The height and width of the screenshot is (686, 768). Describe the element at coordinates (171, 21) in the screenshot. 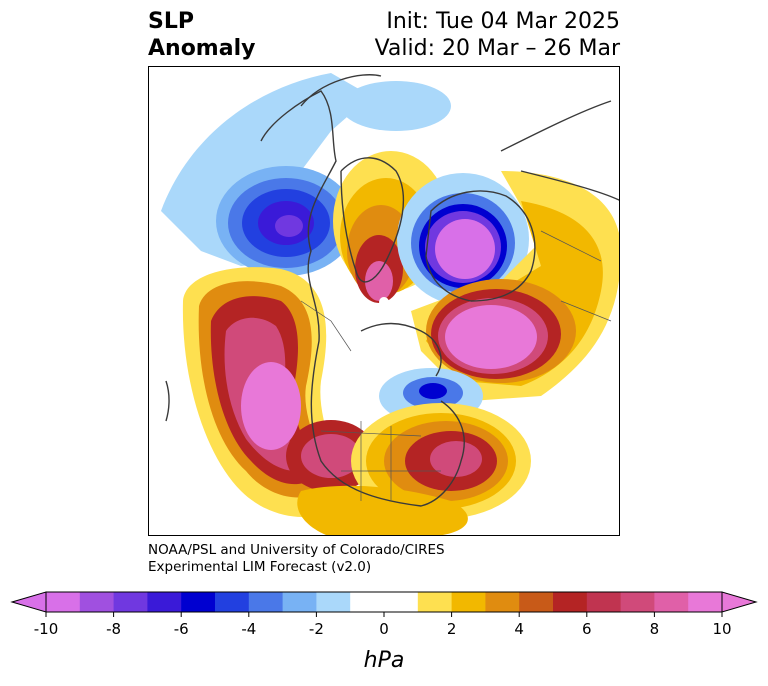

I see `title-line-1: SLP` at that location.